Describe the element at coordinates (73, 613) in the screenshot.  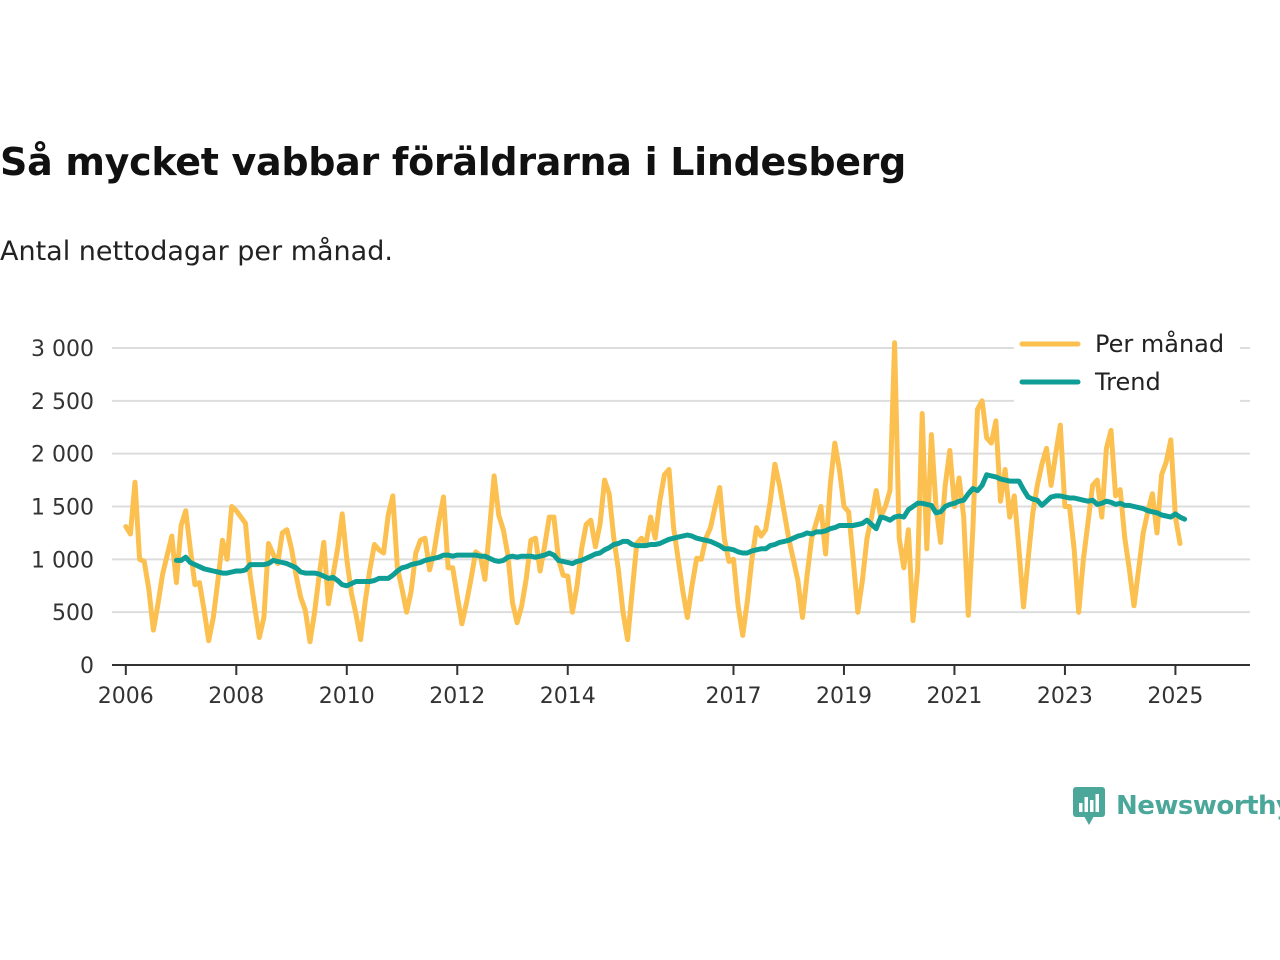
I see `y-tick-label: 500` at that location.